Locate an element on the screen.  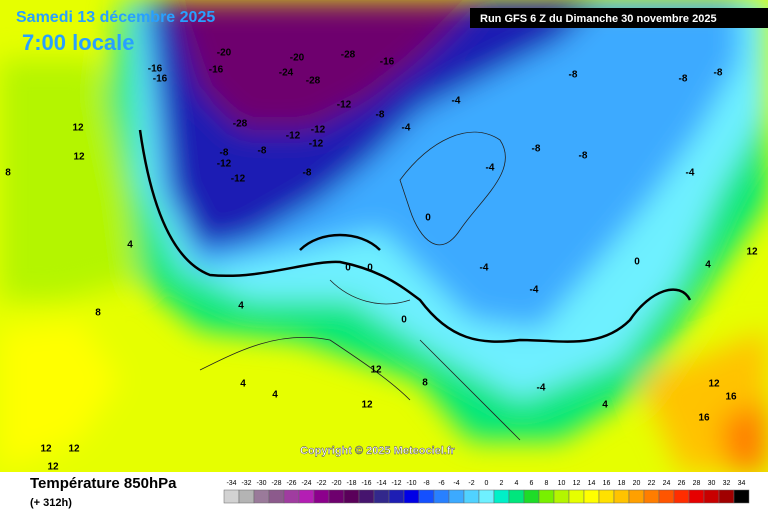
legend-label: -16 is located at coordinates (366, 483).